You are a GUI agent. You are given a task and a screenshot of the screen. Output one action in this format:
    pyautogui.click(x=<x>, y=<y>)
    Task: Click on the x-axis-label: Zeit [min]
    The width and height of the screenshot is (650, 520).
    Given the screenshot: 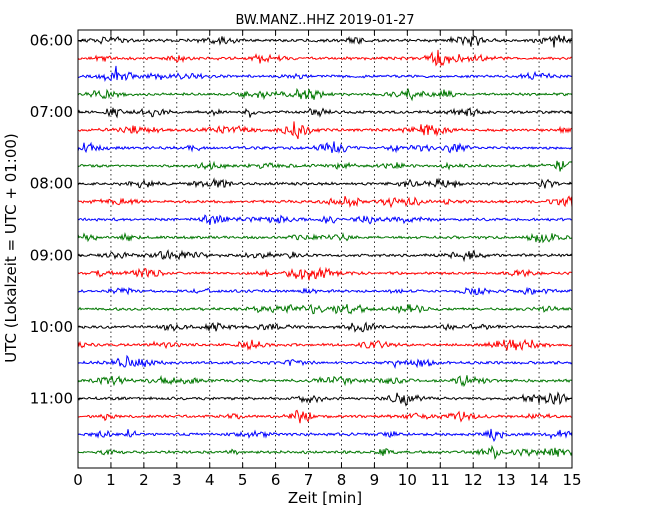 What is the action you would take?
    pyautogui.click(x=325, y=498)
    